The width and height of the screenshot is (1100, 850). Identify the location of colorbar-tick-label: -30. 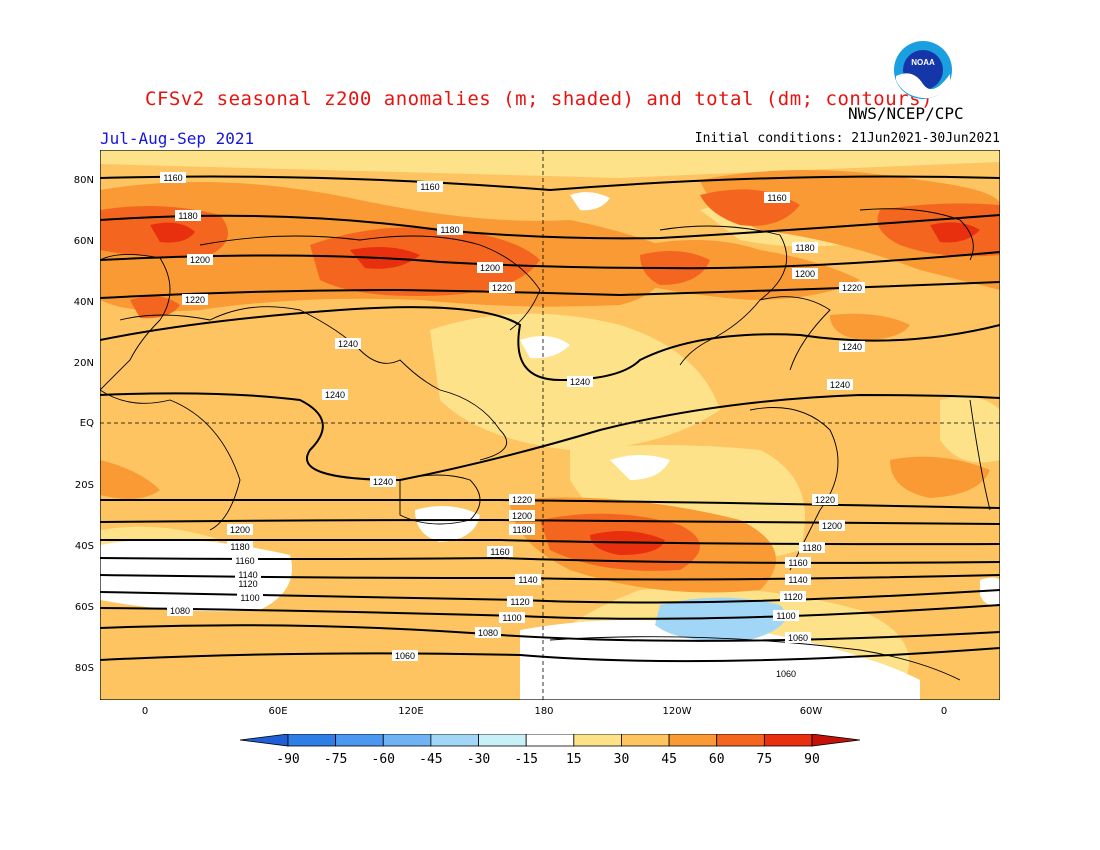
(478, 759).